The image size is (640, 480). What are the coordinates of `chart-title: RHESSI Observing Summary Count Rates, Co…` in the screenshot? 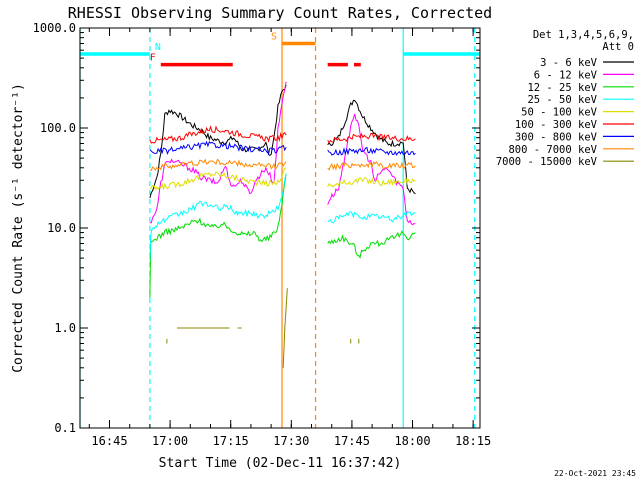 It's located at (280, 13).